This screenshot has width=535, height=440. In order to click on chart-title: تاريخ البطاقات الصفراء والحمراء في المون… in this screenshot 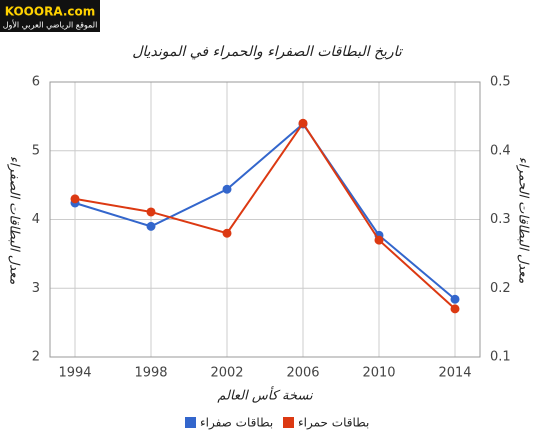, I will do `click(268, 52)`.